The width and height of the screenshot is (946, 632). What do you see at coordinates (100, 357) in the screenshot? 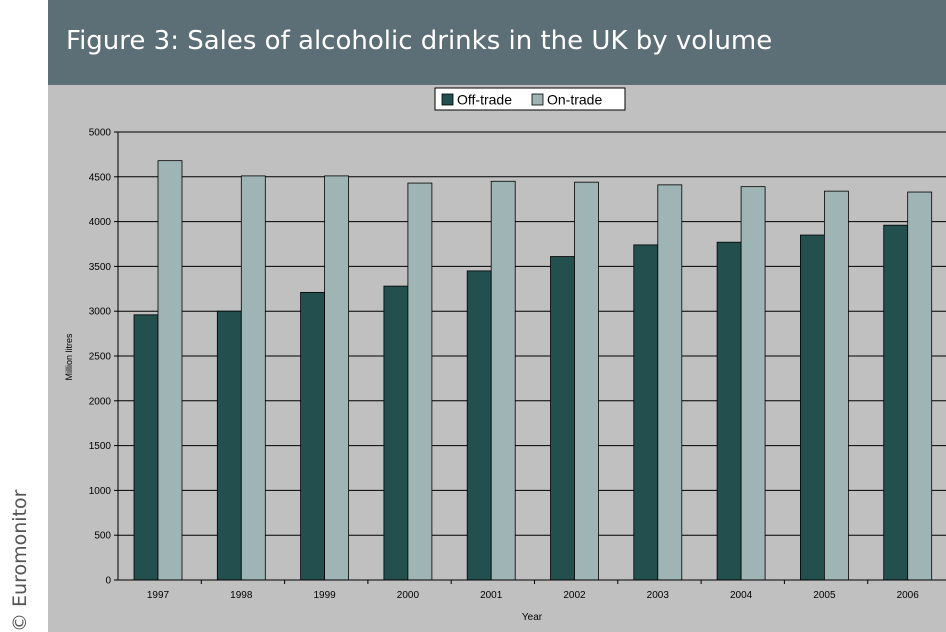
I see `y-tick-label: 2500` at bounding box center [100, 357].